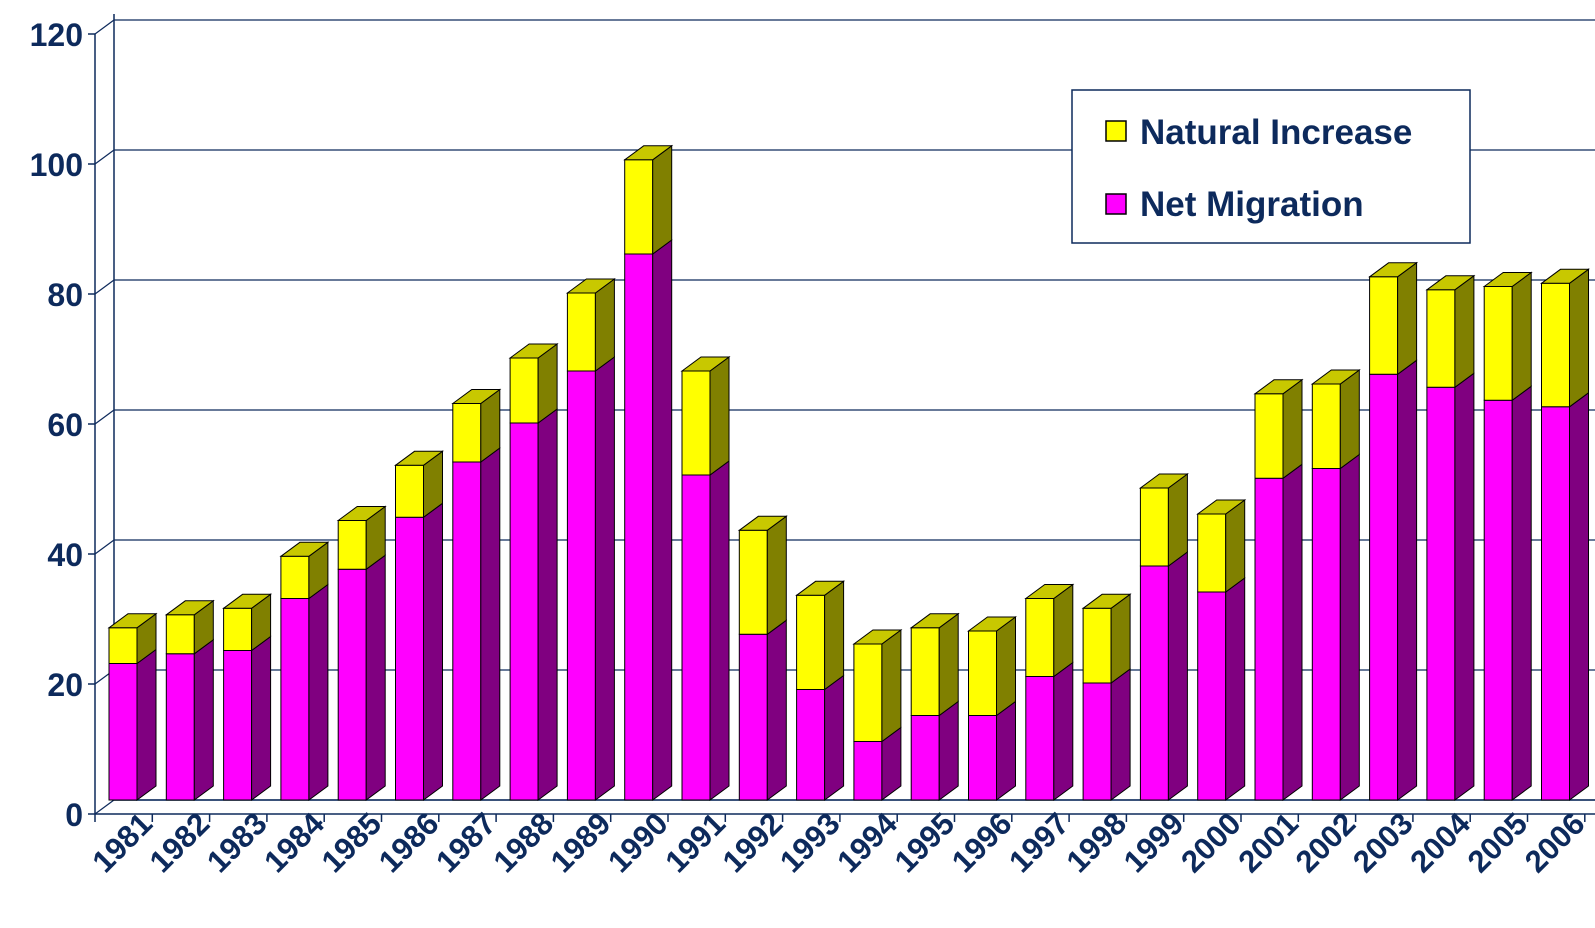 This screenshot has width=1595, height=928. What do you see at coordinates (1498, 843) in the screenshot?
I see `x-tick-label: 2005` at bounding box center [1498, 843].